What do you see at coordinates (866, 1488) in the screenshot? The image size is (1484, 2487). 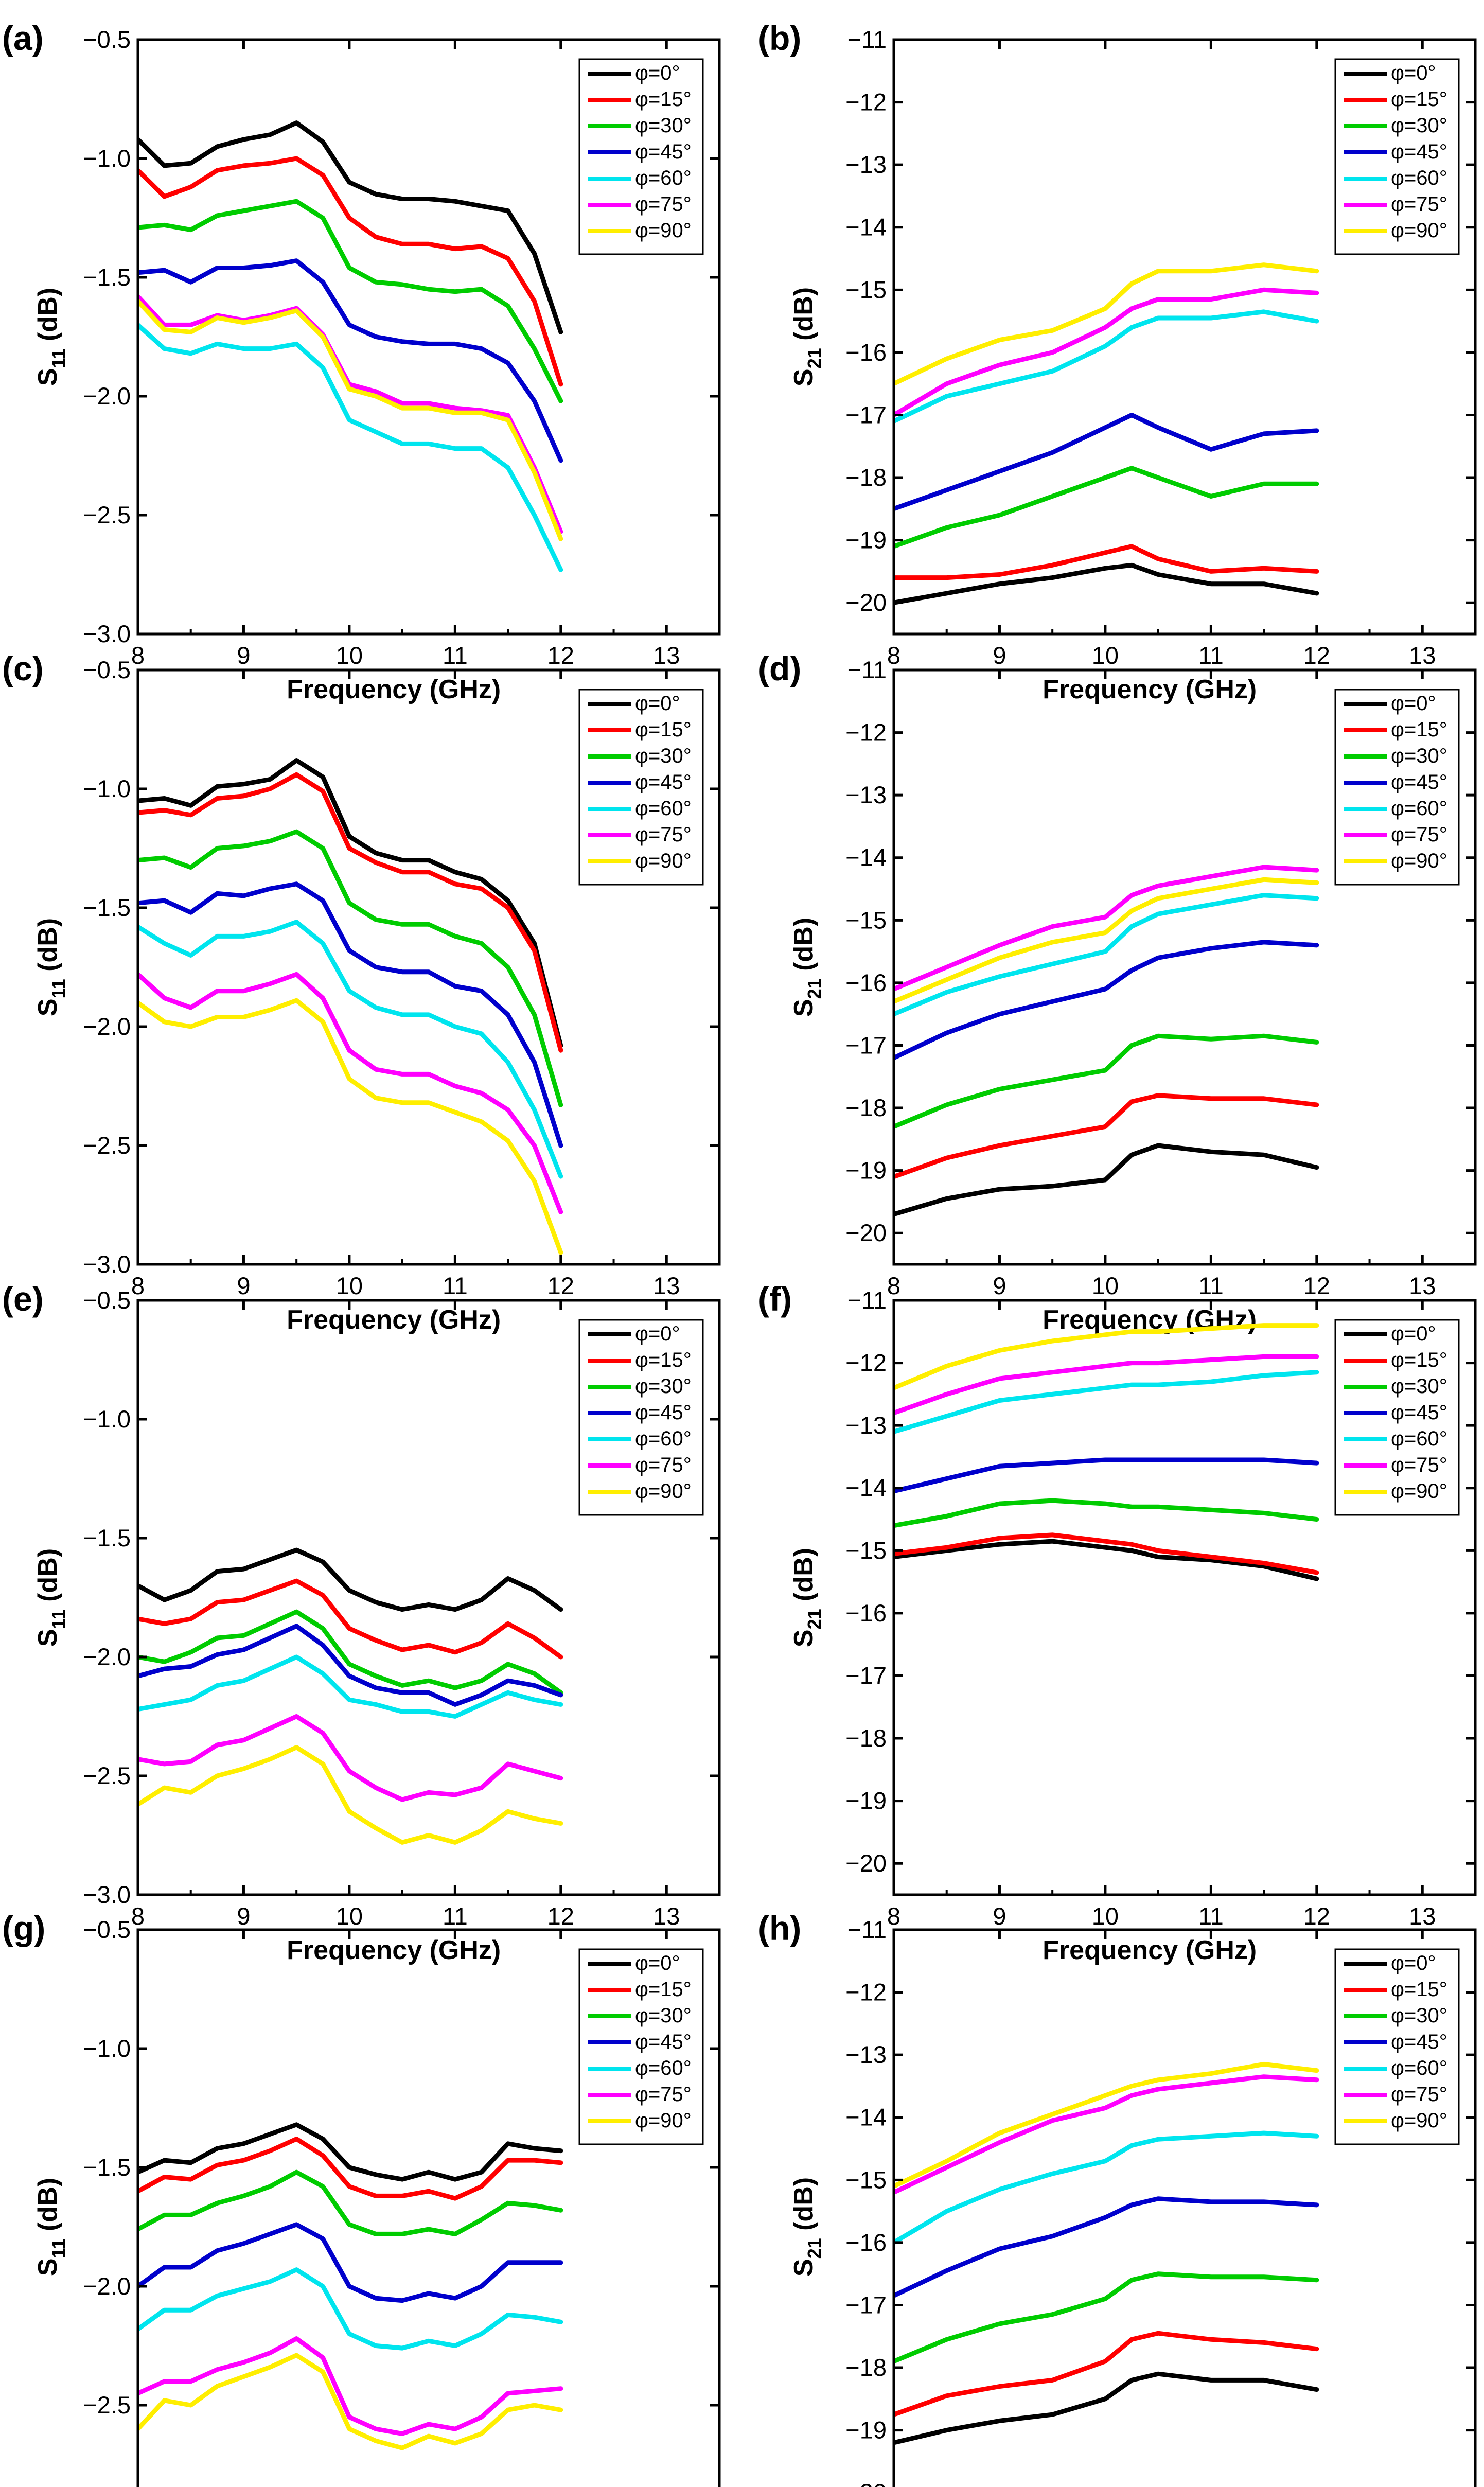 I see `y-tick-label: −14` at bounding box center [866, 1488].